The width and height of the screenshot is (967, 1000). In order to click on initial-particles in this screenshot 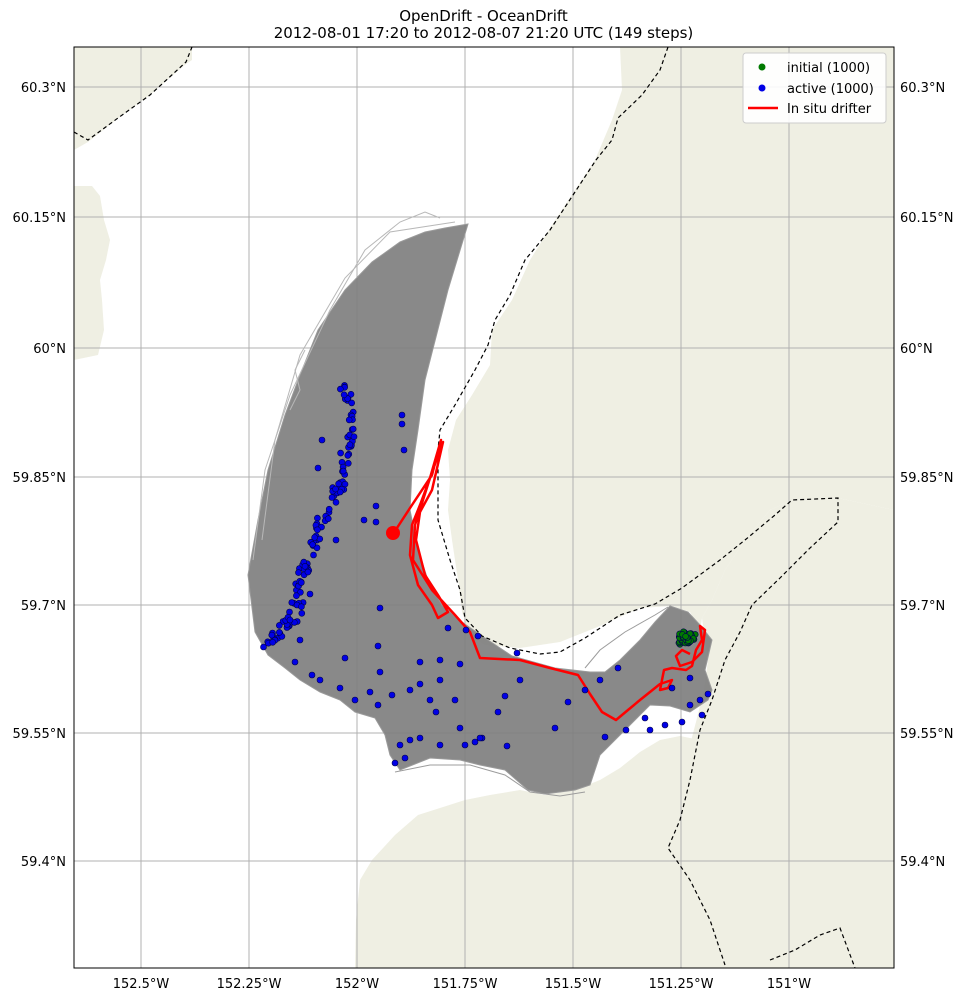, I will do `click(687, 638)`.